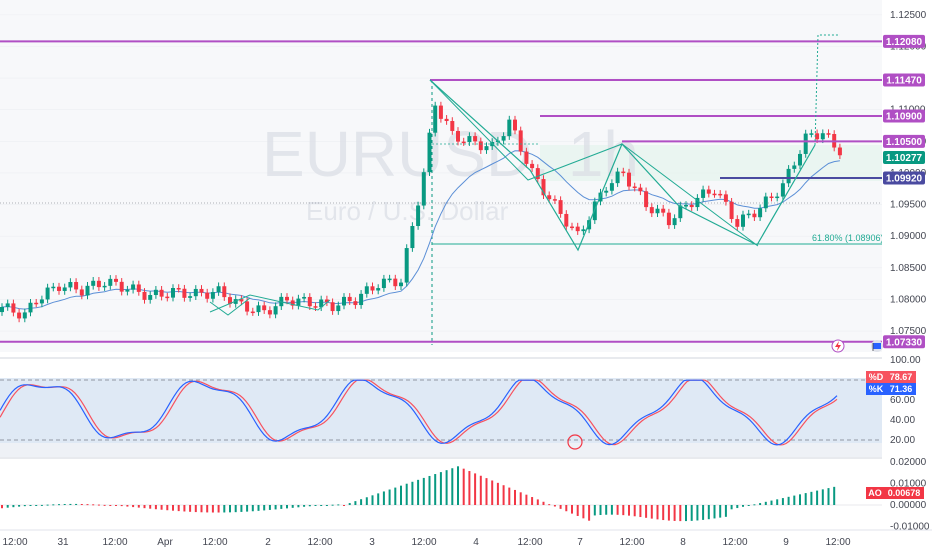 This screenshot has height=550, width=932. Describe the element at coordinates (908, 331) in the screenshot. I see `price-tick-label: 1.07500` at that location.